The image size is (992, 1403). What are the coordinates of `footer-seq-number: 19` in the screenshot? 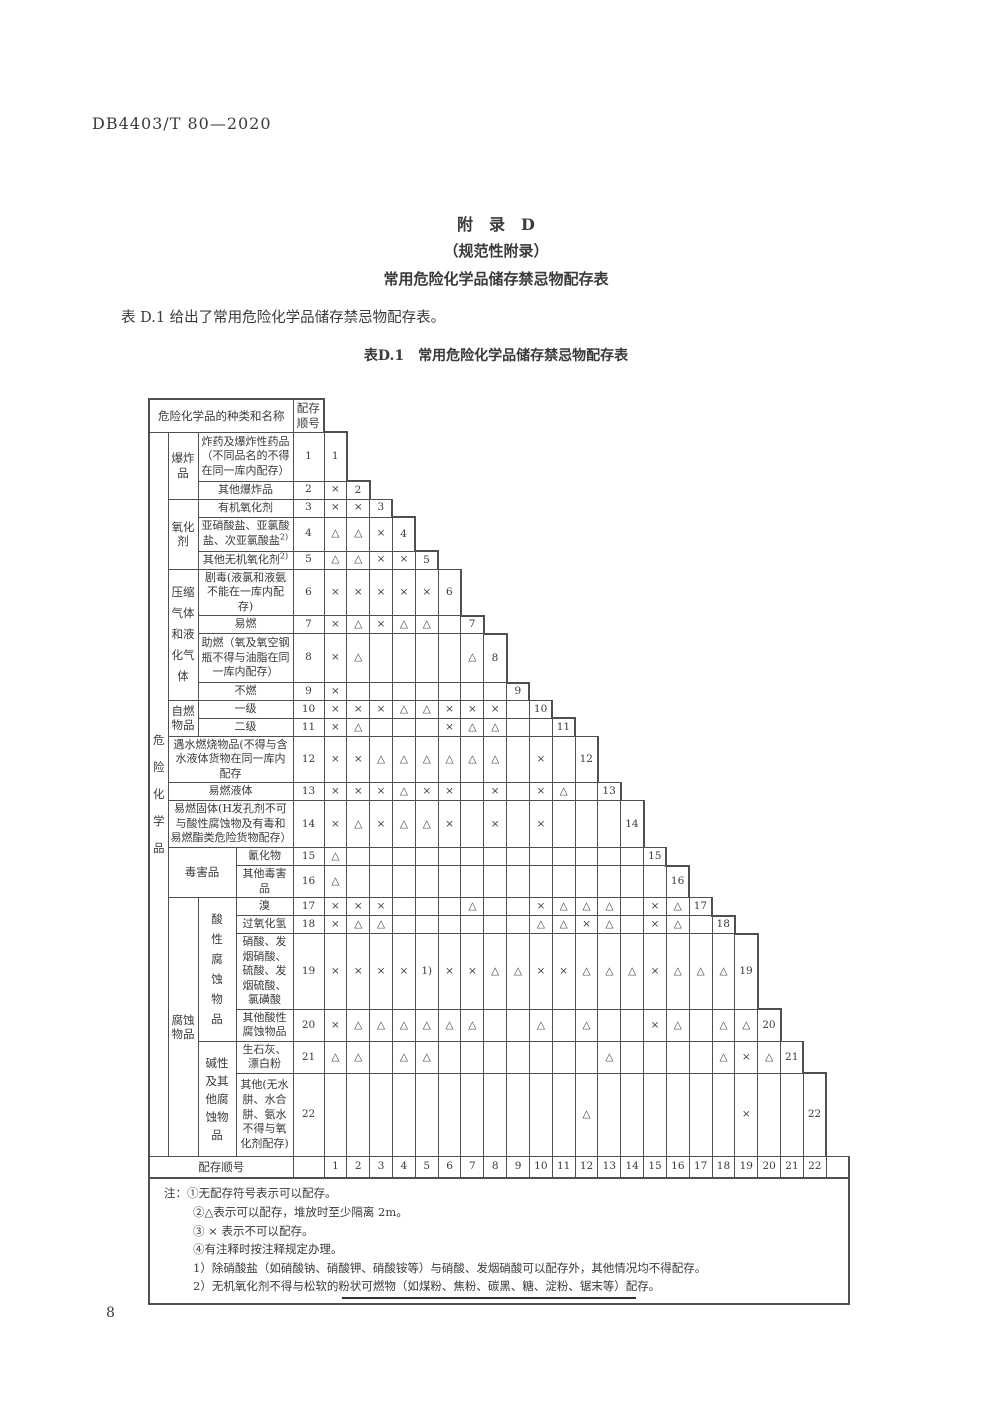 It's located at (746, 1167).